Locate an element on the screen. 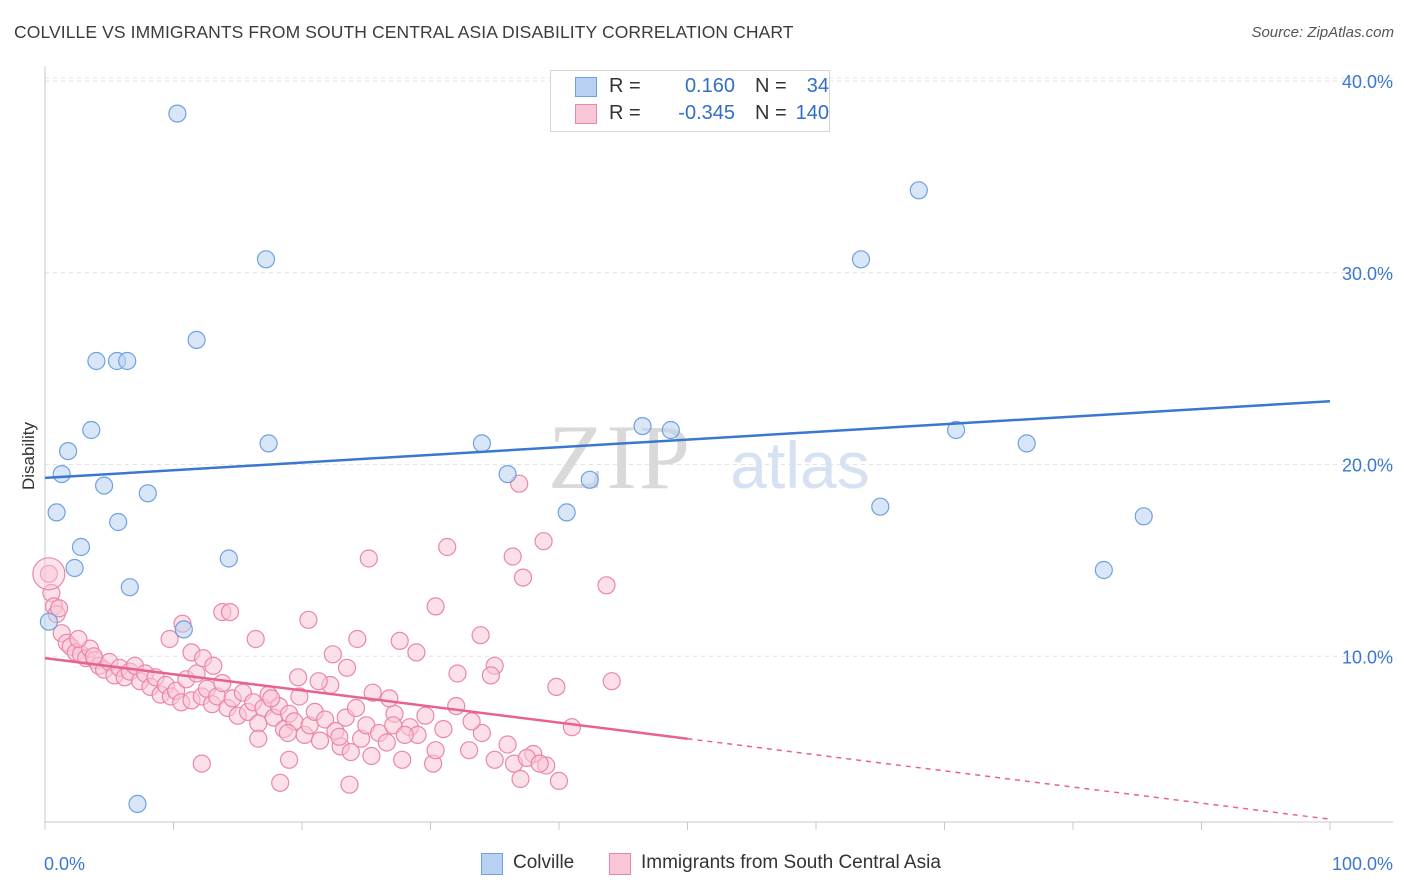 The image size is (1406, 892). y-tick-label: 20.0% is located at coordinates (1367, 466).